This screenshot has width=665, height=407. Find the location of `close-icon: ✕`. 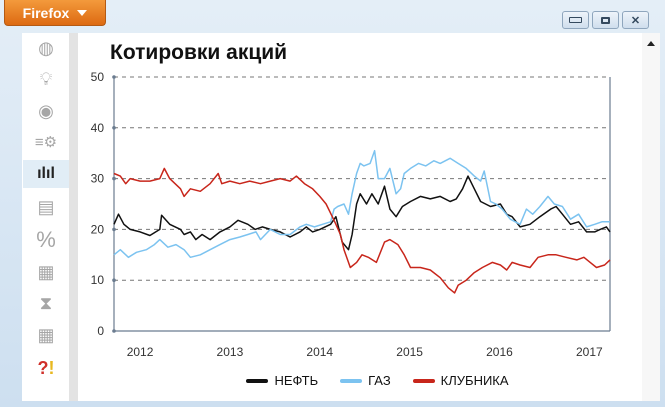

close-icon: ✕ is located at coordinates (635, 20).